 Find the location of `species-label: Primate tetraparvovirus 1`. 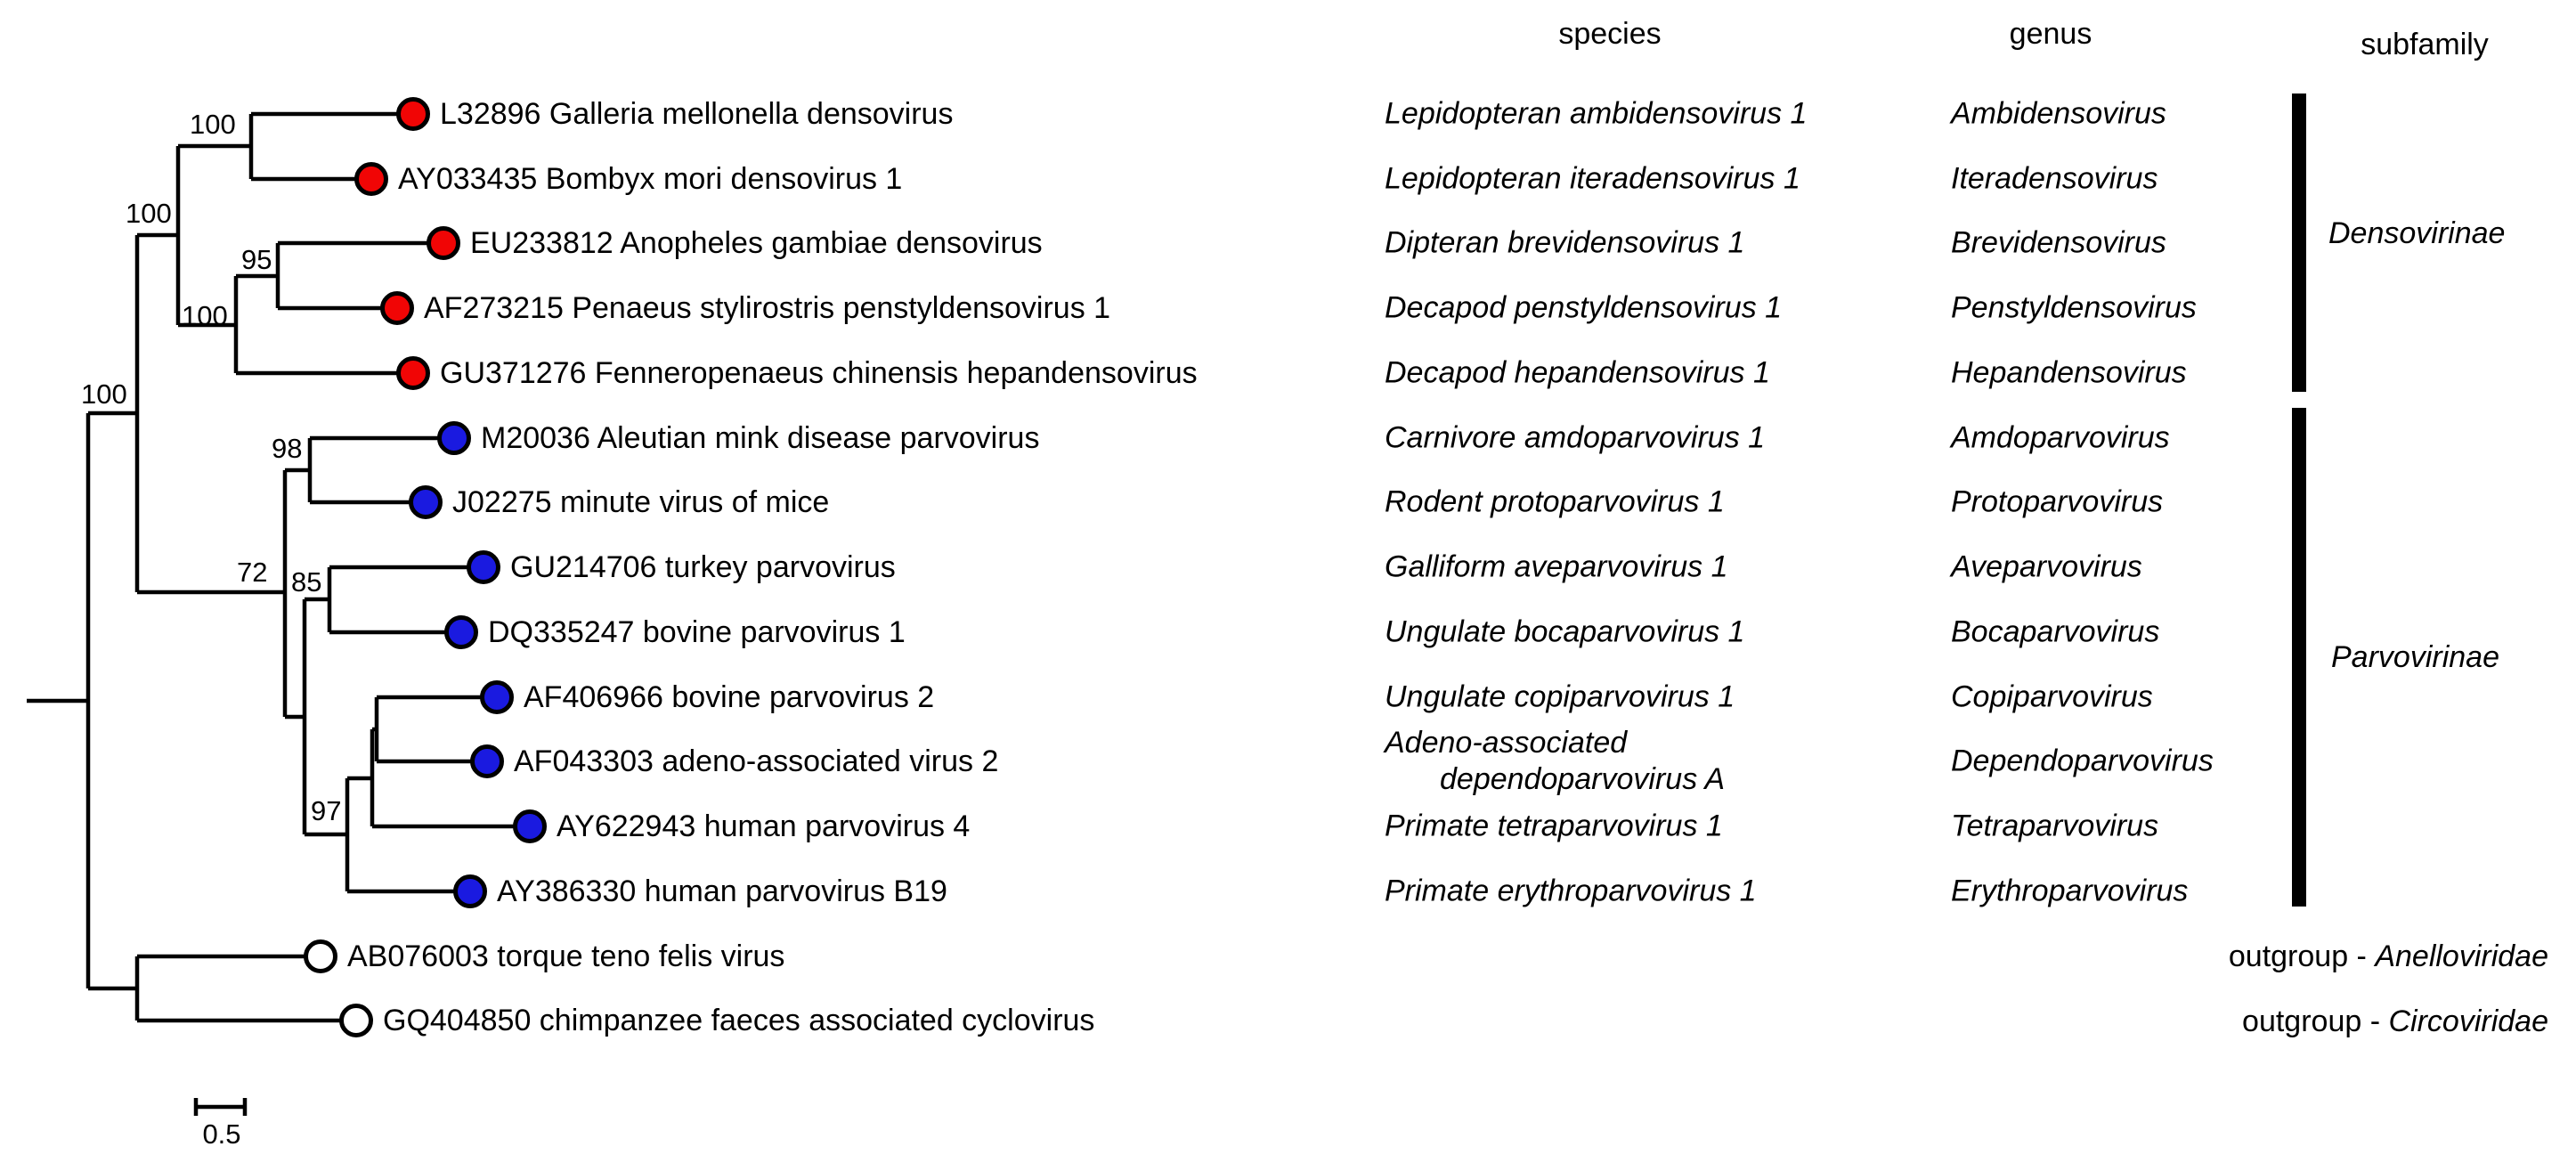

species-label: Primate tetraparvovirus 1 is located at coordinates (1554, 827).